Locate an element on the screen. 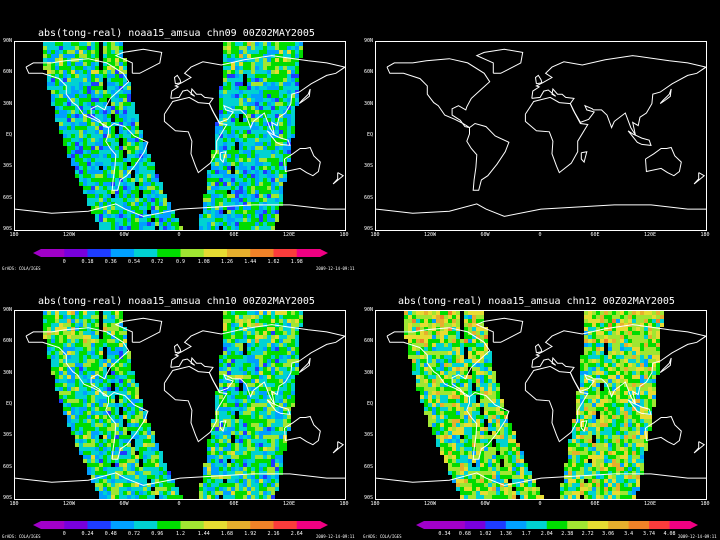  colorbar-label: 4.08 is located at coordinates (669, 534).